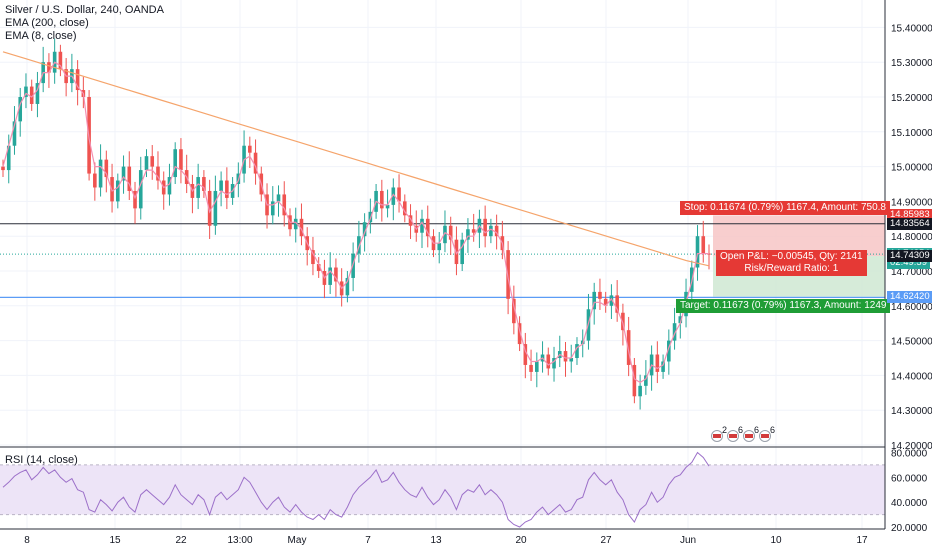  I want to click on time-tick-label: 13:00, so click(239, 540).